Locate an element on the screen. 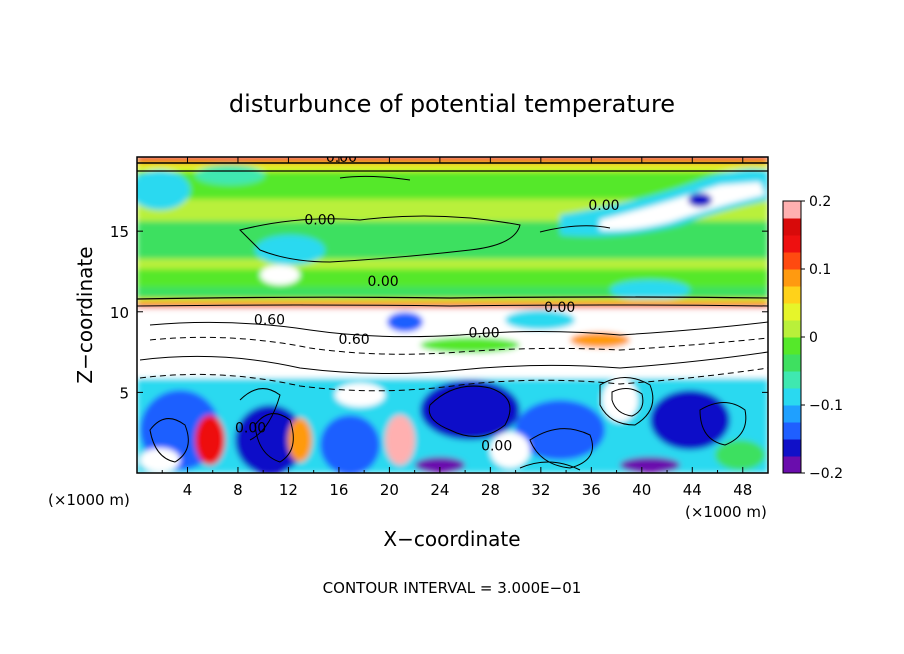 The height and width of the screenshot is (654, 904). x-tick-label: 24 is located at coordinates (439, 490).